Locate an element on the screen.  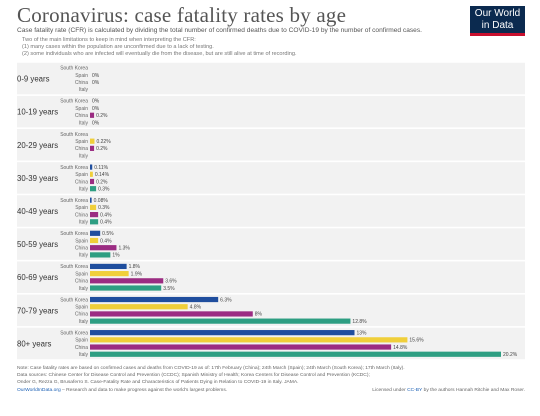
license-prefix: Licensed under is located at coordinates (390, 390).